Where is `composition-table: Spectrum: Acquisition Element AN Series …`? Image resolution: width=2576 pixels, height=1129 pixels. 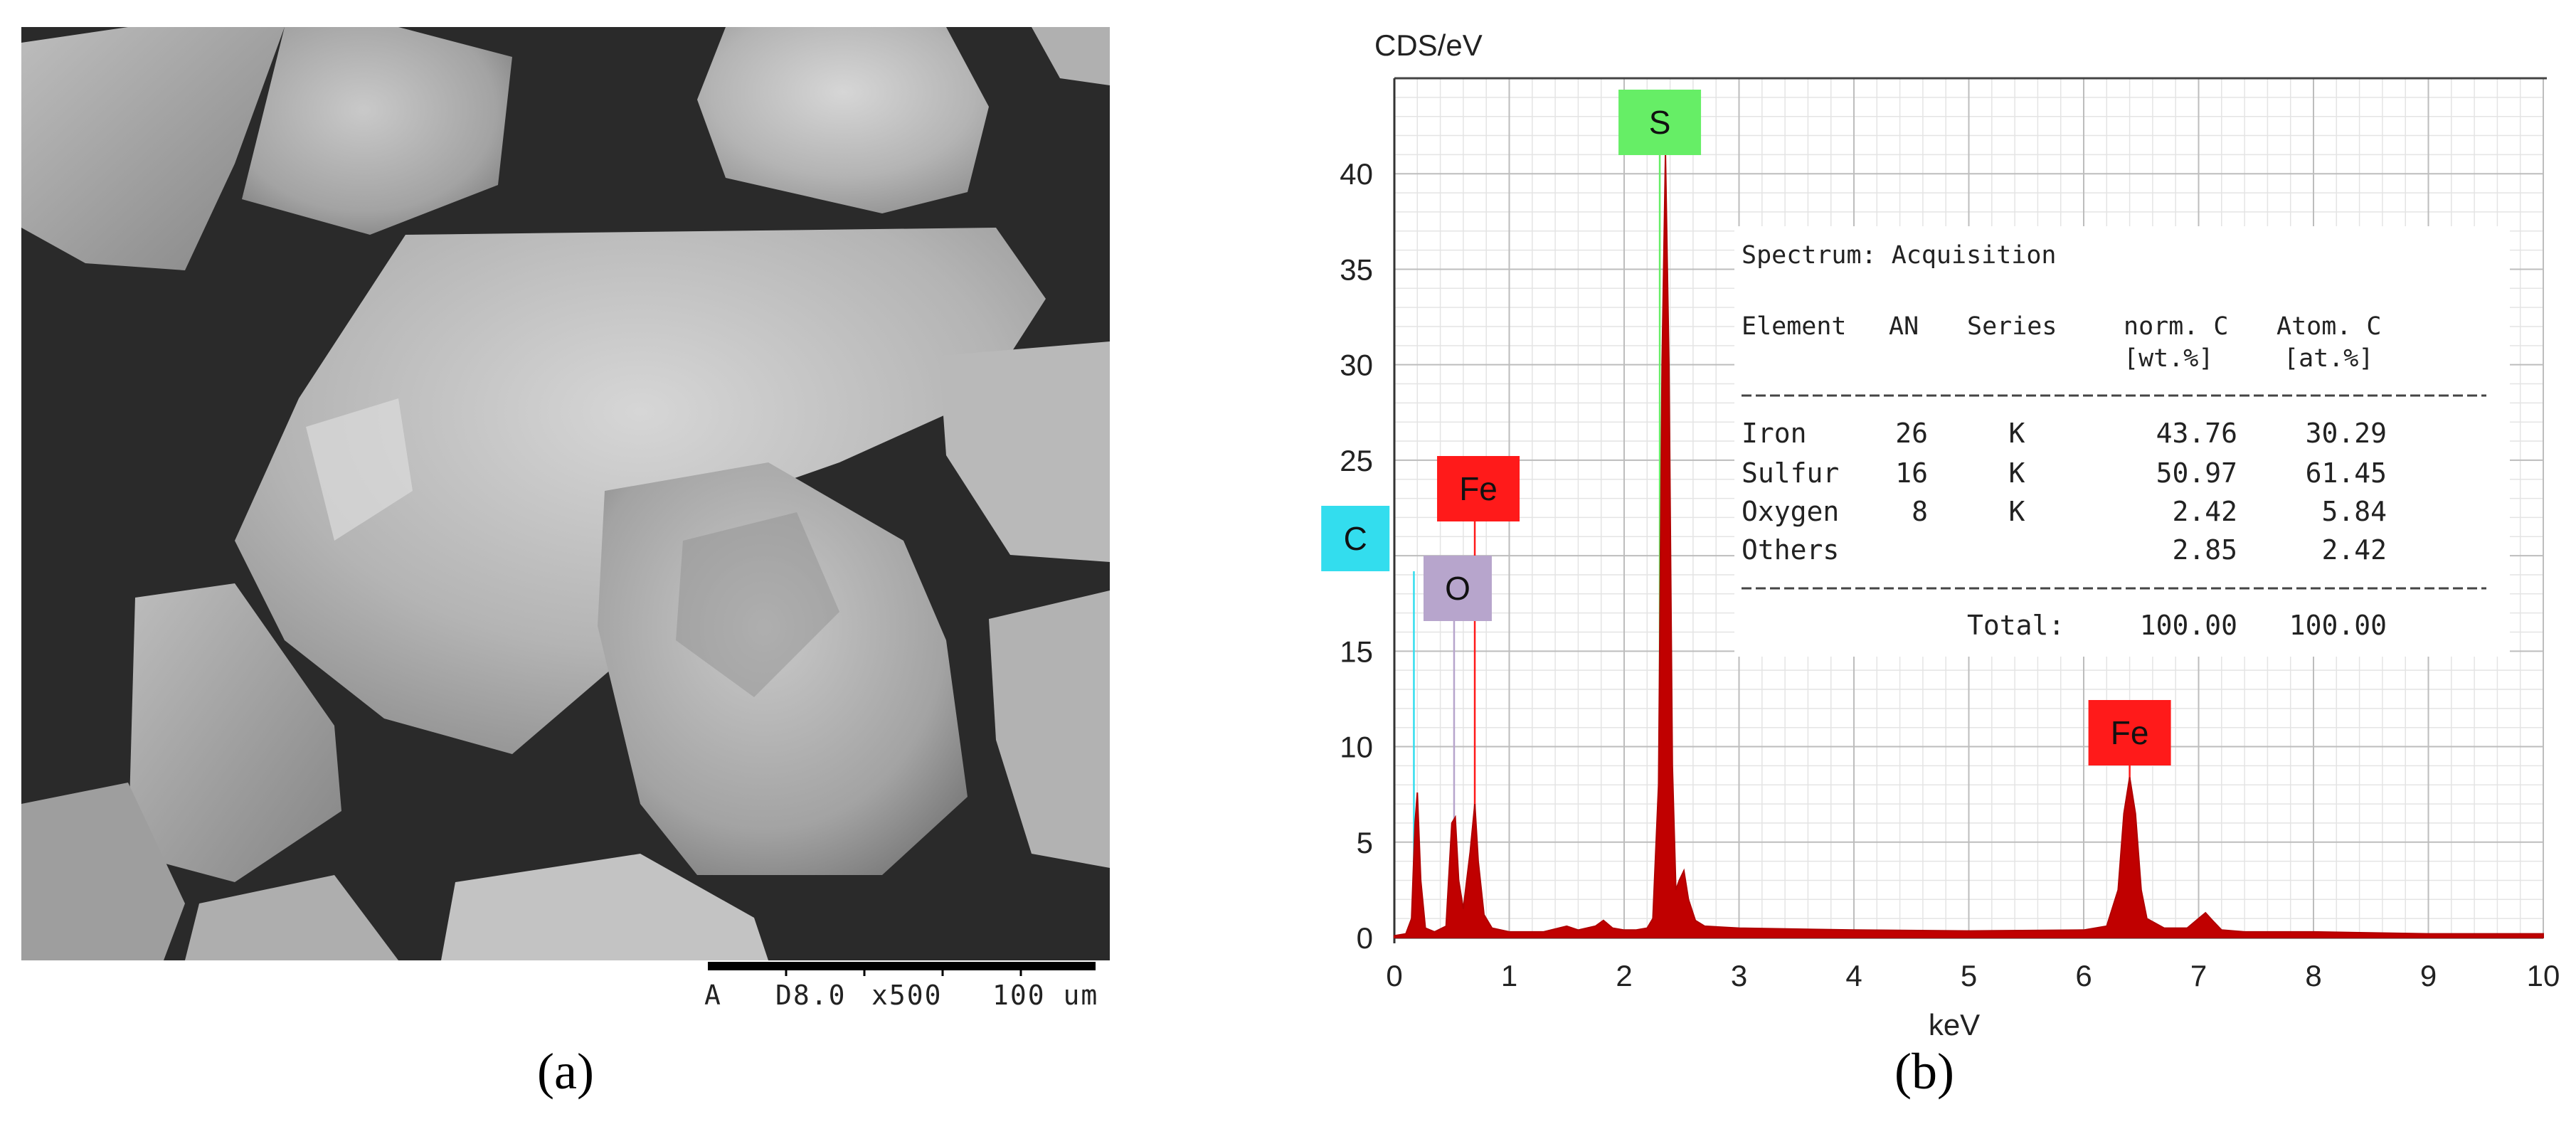 composition-table: Spectrum: Acquisition Element AN Series … is located at coordinates (2122, 441).